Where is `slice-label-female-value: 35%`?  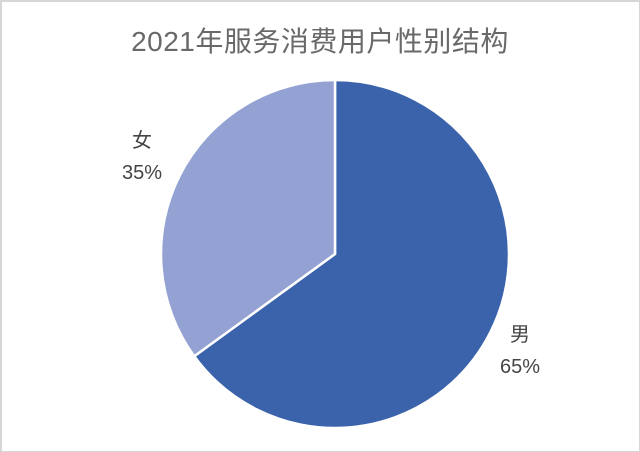
slice-label-female-value: 35% is located at coordinates (142, 173).